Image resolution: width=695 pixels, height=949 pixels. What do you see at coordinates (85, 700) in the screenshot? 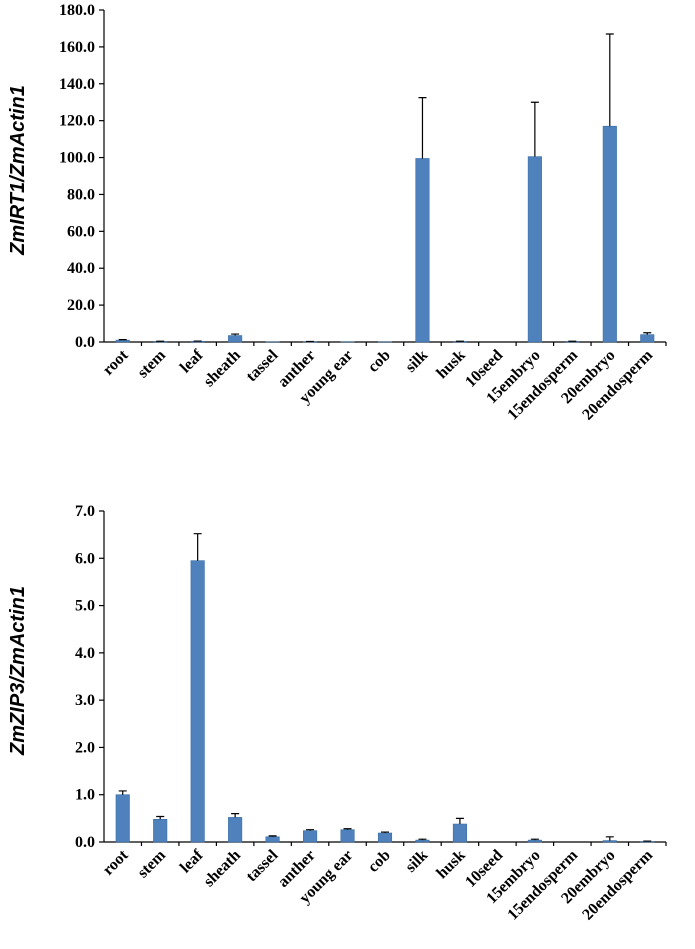
I see `y-tick-label: 3.0` at bounding box center [85, 700].